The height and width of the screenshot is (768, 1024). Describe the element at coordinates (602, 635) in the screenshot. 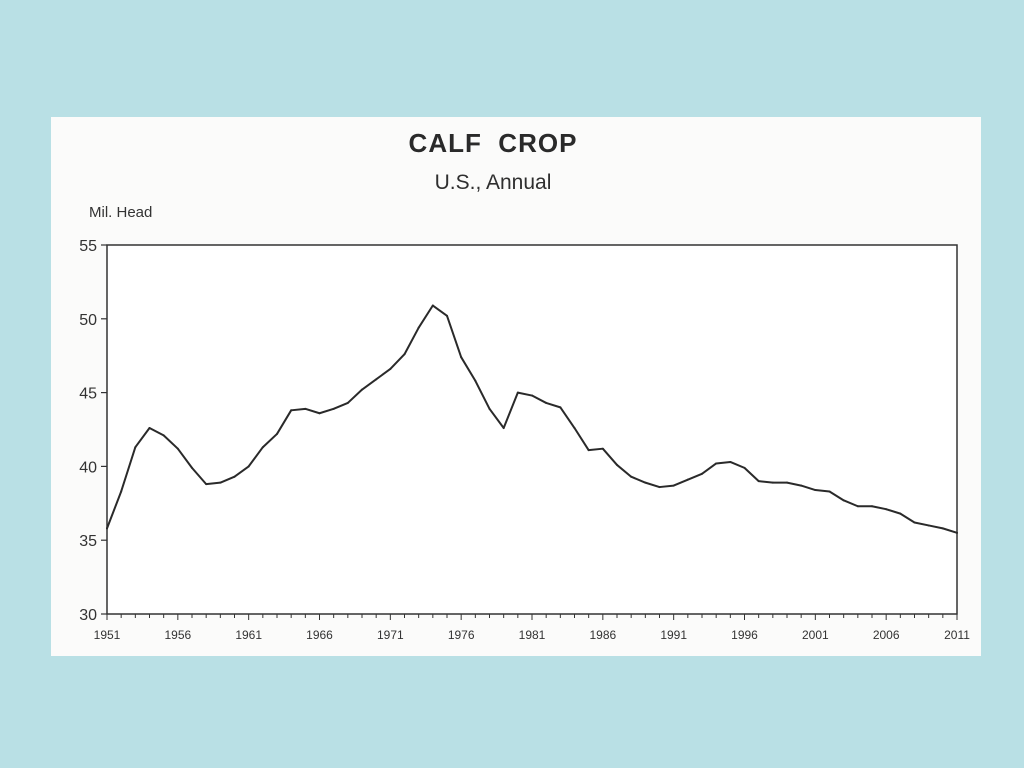

I see `x-tick-label: 1986` at that location.